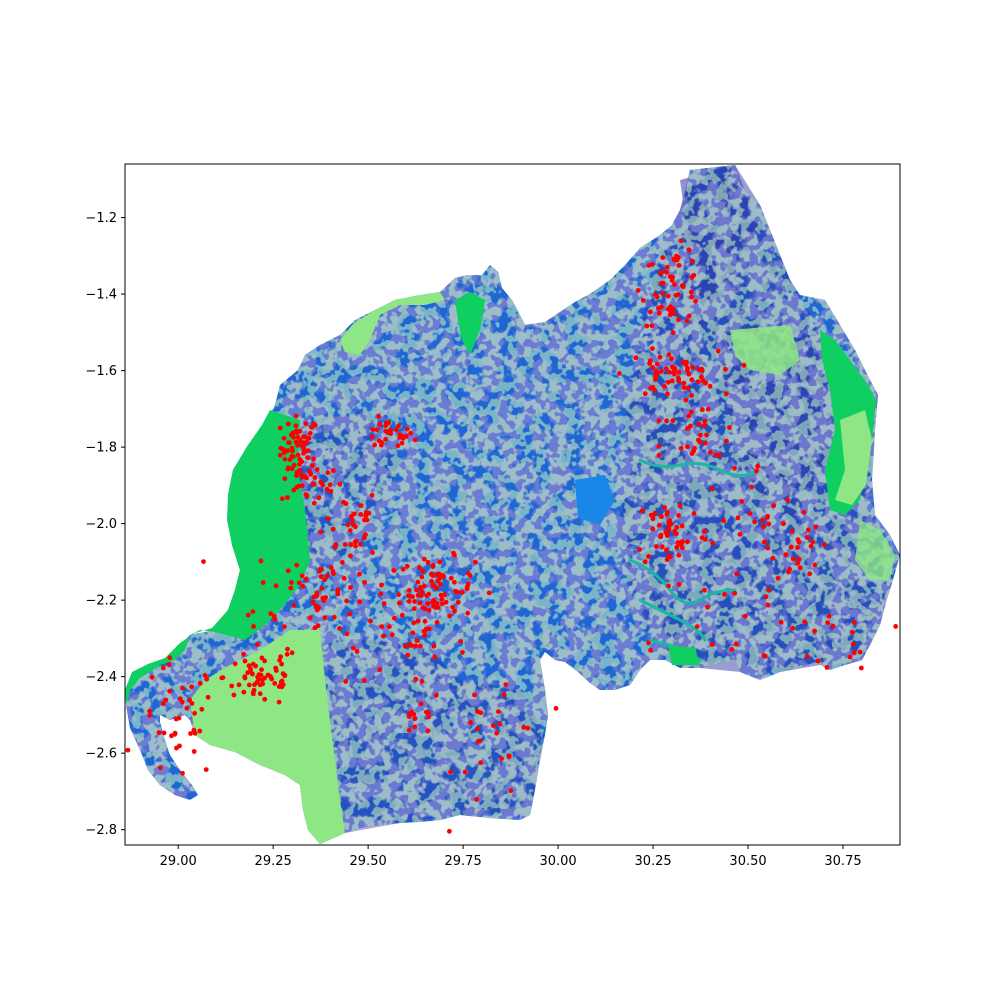 Image resolution: width=1000 pixels, height=1004 pixels. What do you see at coordinates (684, 655) in the screenshot?
I see `forest-southeast-patch` at bounding box center [684, 655].